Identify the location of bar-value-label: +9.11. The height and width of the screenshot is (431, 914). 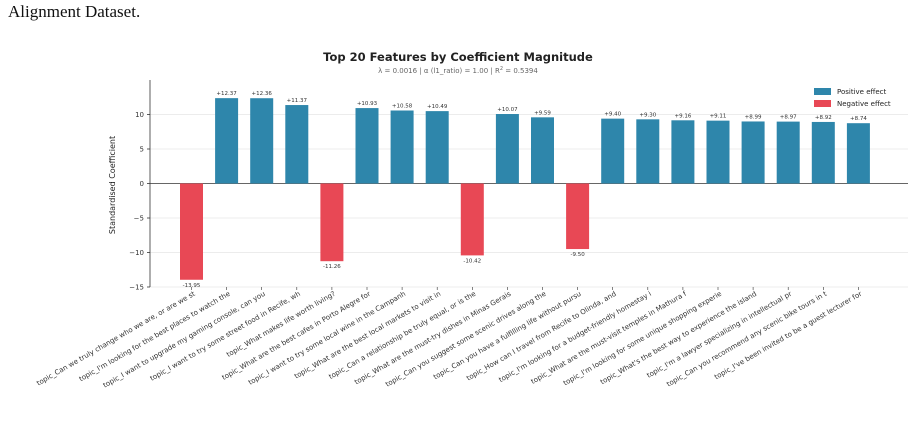
(718, 117).